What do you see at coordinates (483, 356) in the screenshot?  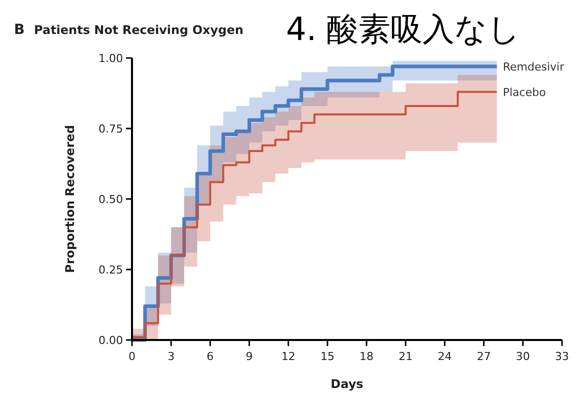 I see `x-tick-label: 27` at bounding box center [483, 356].